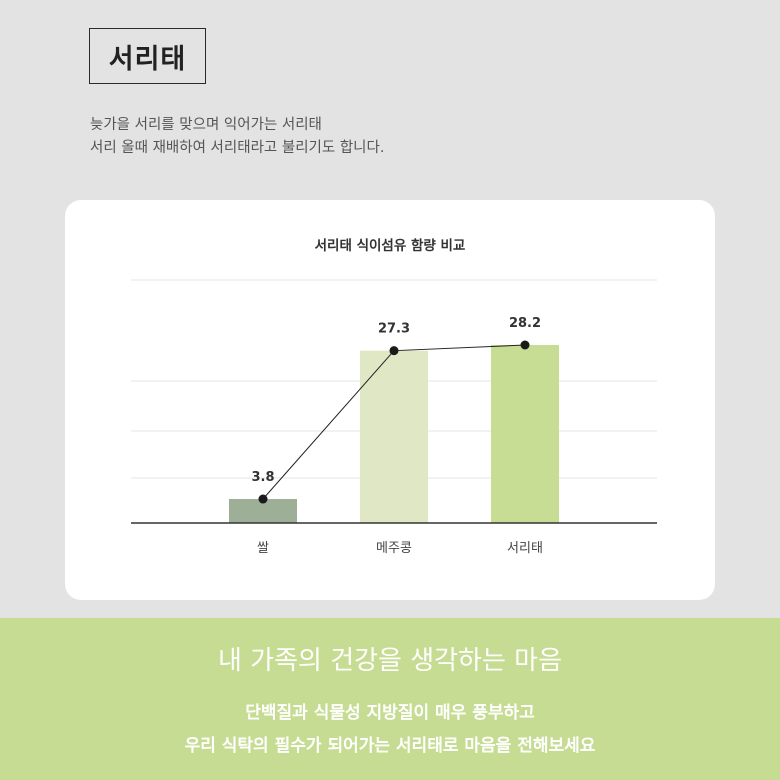 The image size is (780, 780). What do you see at coordinates (390, 246) in the screenshot?
I see `chart-title: 서리태 식이섬유 함량 비교` at bounding box center [390, 246].